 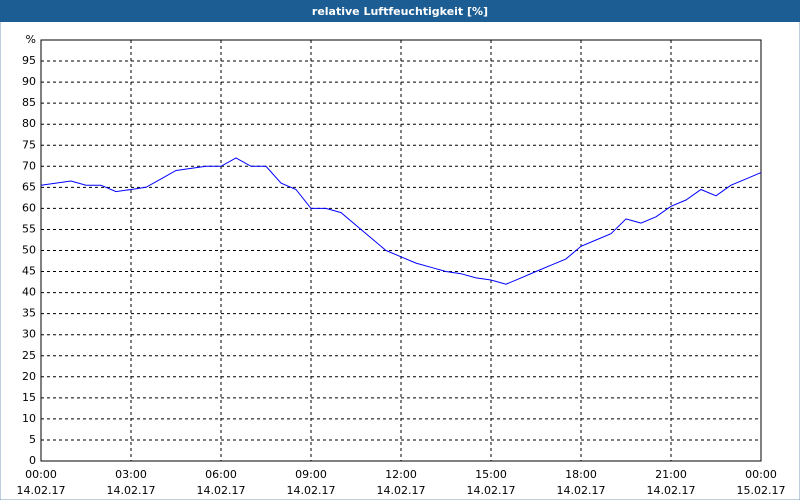 I want to click on x-tick-label: 09:00, so click(x=311, y=474).